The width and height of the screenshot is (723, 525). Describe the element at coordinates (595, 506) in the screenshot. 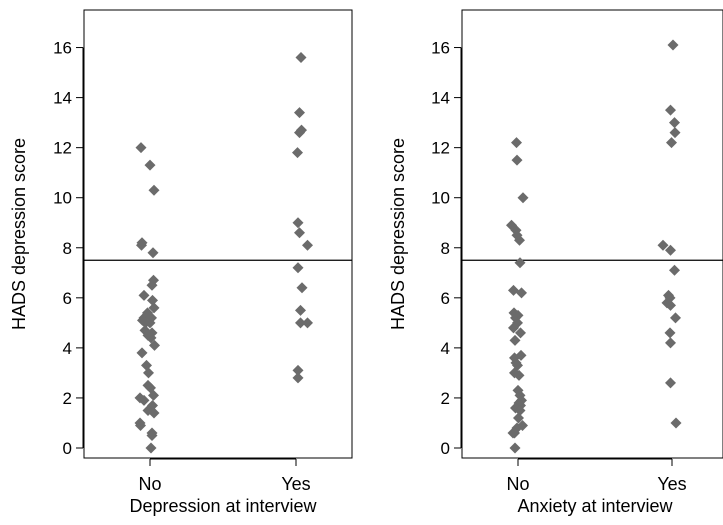

I see `x-axis-label: Anxiety at interview` at that location.